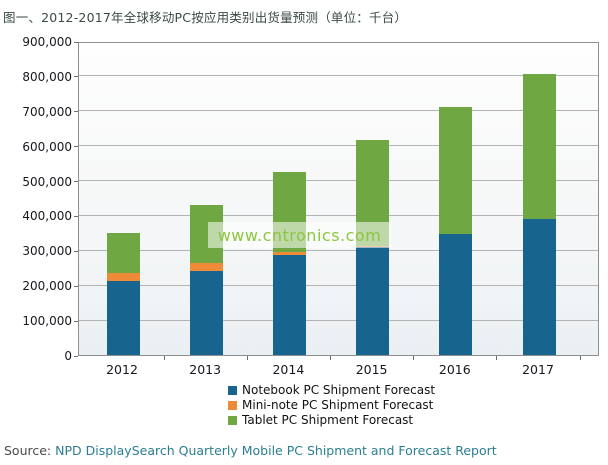 Image resolution: width=608 pixels, height=465 pixels. I want to click on bar-2016, so click(456, 231).